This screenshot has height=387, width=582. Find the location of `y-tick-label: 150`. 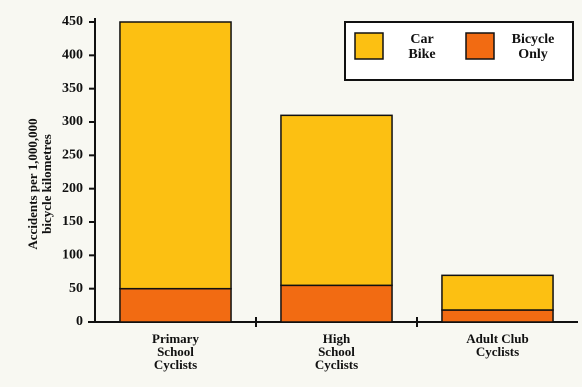

y-tick-label: 150 is located at coordinates (72, 221).